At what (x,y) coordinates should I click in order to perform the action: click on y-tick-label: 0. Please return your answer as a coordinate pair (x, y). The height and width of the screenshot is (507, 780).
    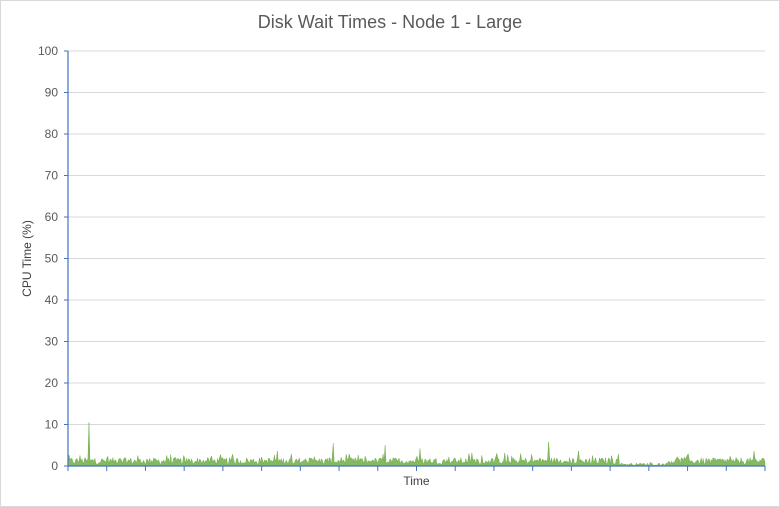
    Looking at the image, I should click on (54, 466).